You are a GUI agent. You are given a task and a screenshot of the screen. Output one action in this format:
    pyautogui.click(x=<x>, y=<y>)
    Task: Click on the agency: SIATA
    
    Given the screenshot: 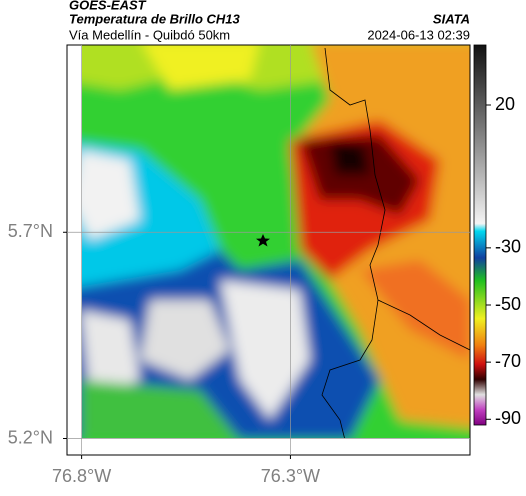 What is the action you would take?
    pyautogui.click(x=451, y=18)
    